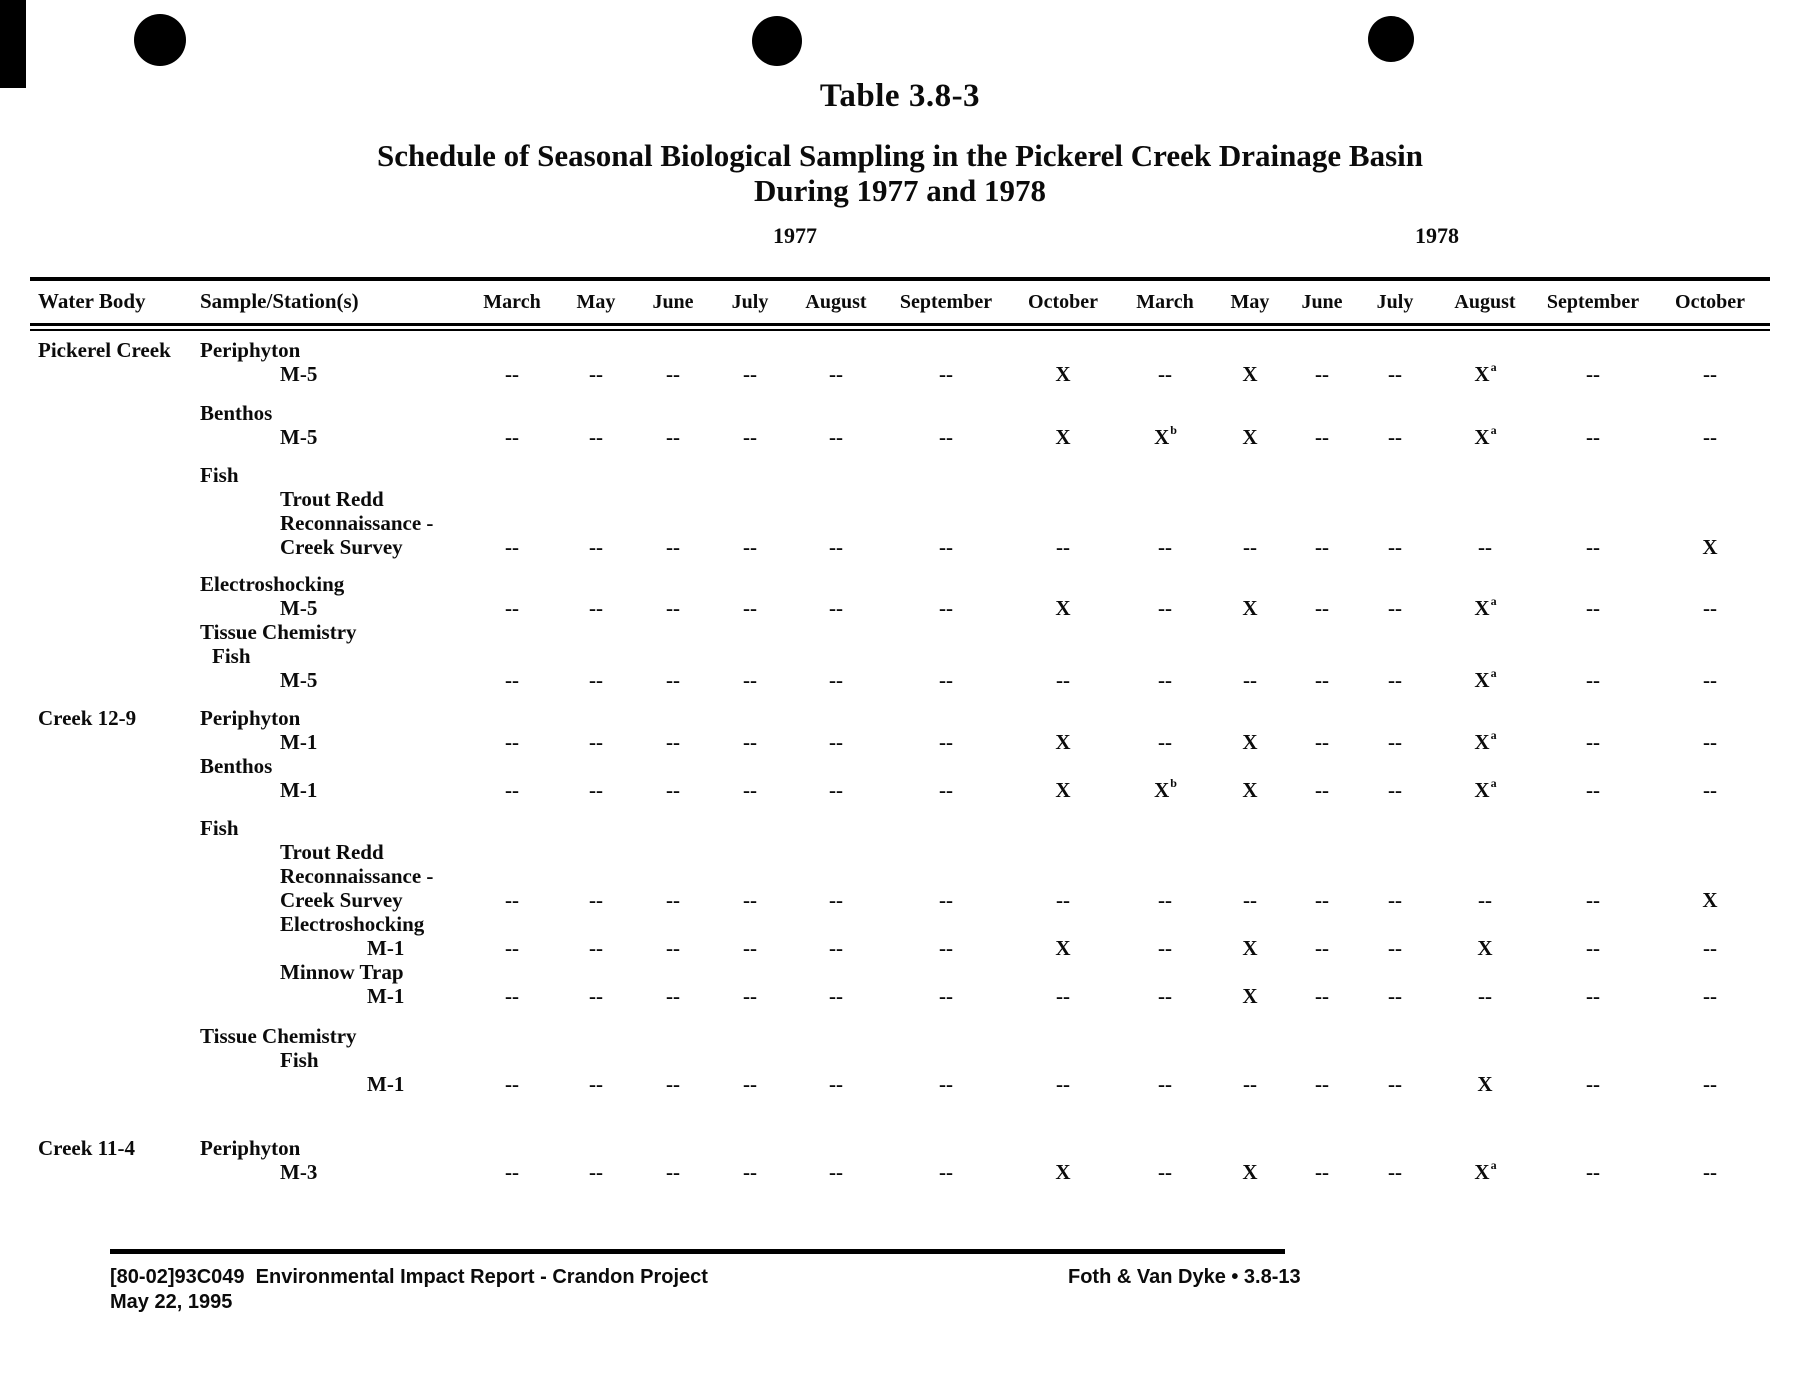 The width and height of the screenshot is (1800, 1380). Describe the element at coordinates (673, 302) in the screenshot. I see `month-header-1977-june: June` at that location.